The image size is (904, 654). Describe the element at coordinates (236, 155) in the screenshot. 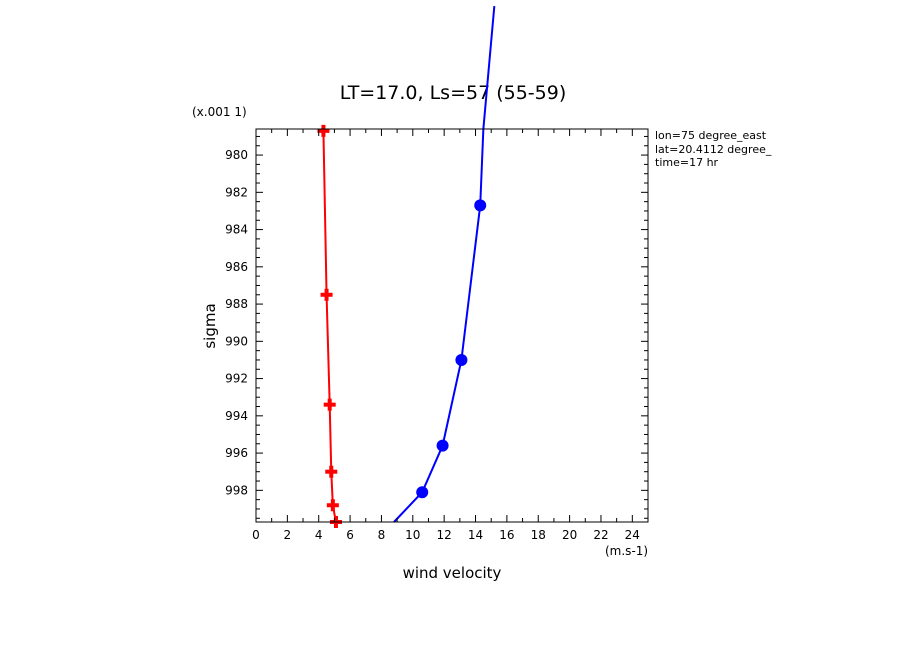

I see `y-tick-label: 980` at that location.